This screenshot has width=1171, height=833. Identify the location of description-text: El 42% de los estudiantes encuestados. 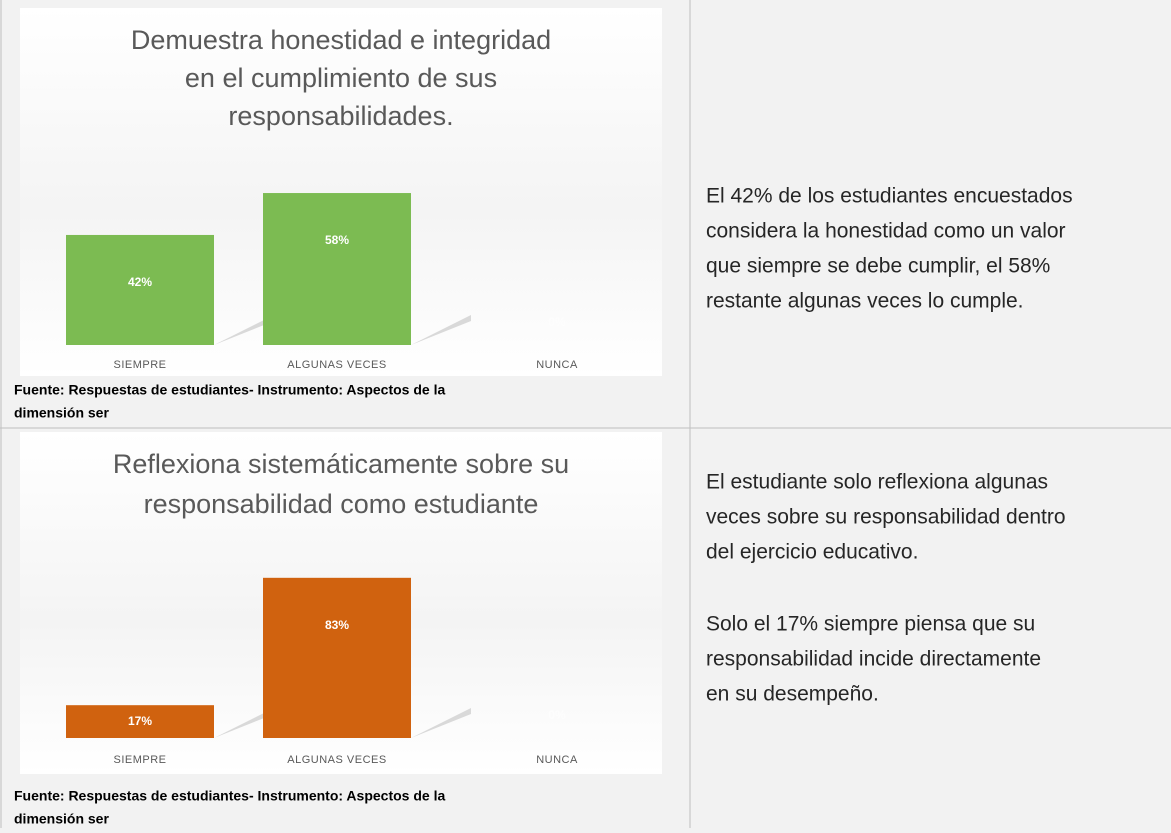
(889, 196).